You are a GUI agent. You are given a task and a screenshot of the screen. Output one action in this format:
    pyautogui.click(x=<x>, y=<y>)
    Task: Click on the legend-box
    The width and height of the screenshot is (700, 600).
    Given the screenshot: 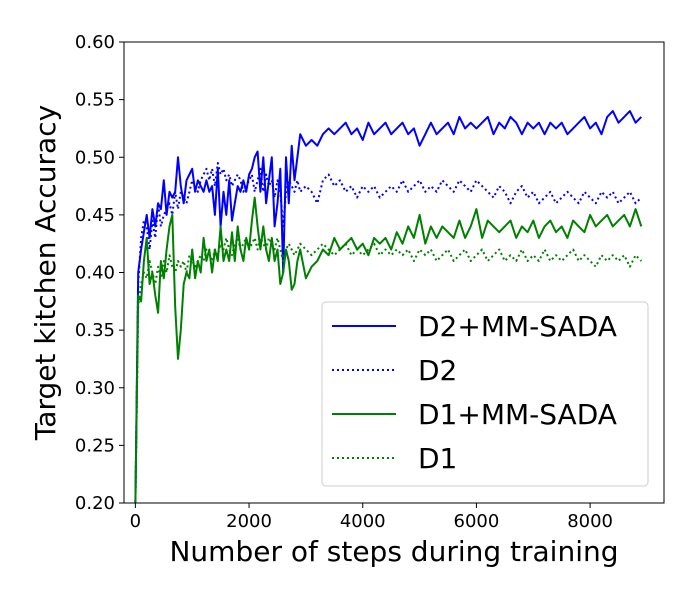 What is the action you would take?
    pyautogui.click(x=485, y=394)
    